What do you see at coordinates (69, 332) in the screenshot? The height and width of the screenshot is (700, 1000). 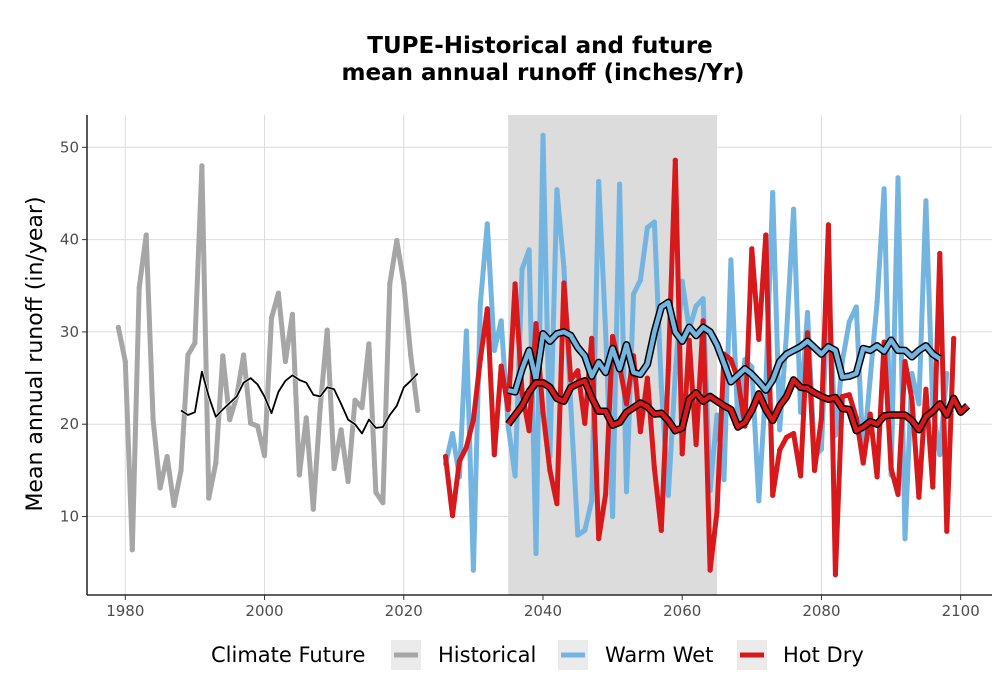 I see `y-tick-label: 30` at bounding box center [69, 332].